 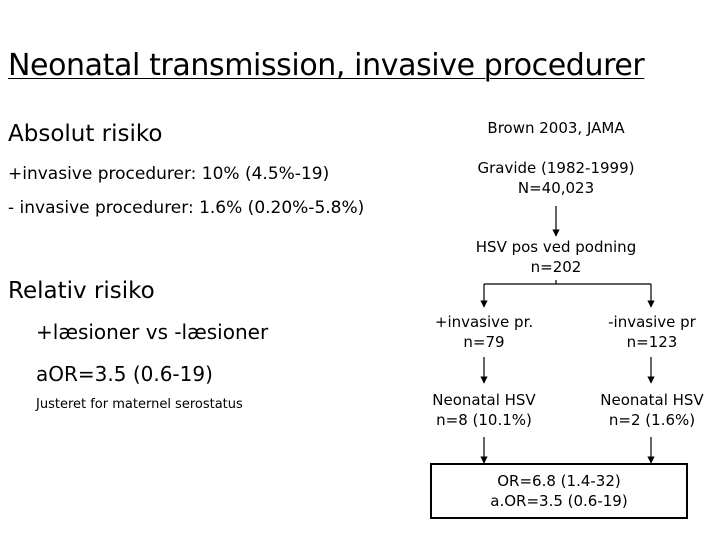 I want to click on absolut-risk-minus-invasive: - invasive procedurer: 1.6% (0.20%-5.8%), so click(x=186, y=208).